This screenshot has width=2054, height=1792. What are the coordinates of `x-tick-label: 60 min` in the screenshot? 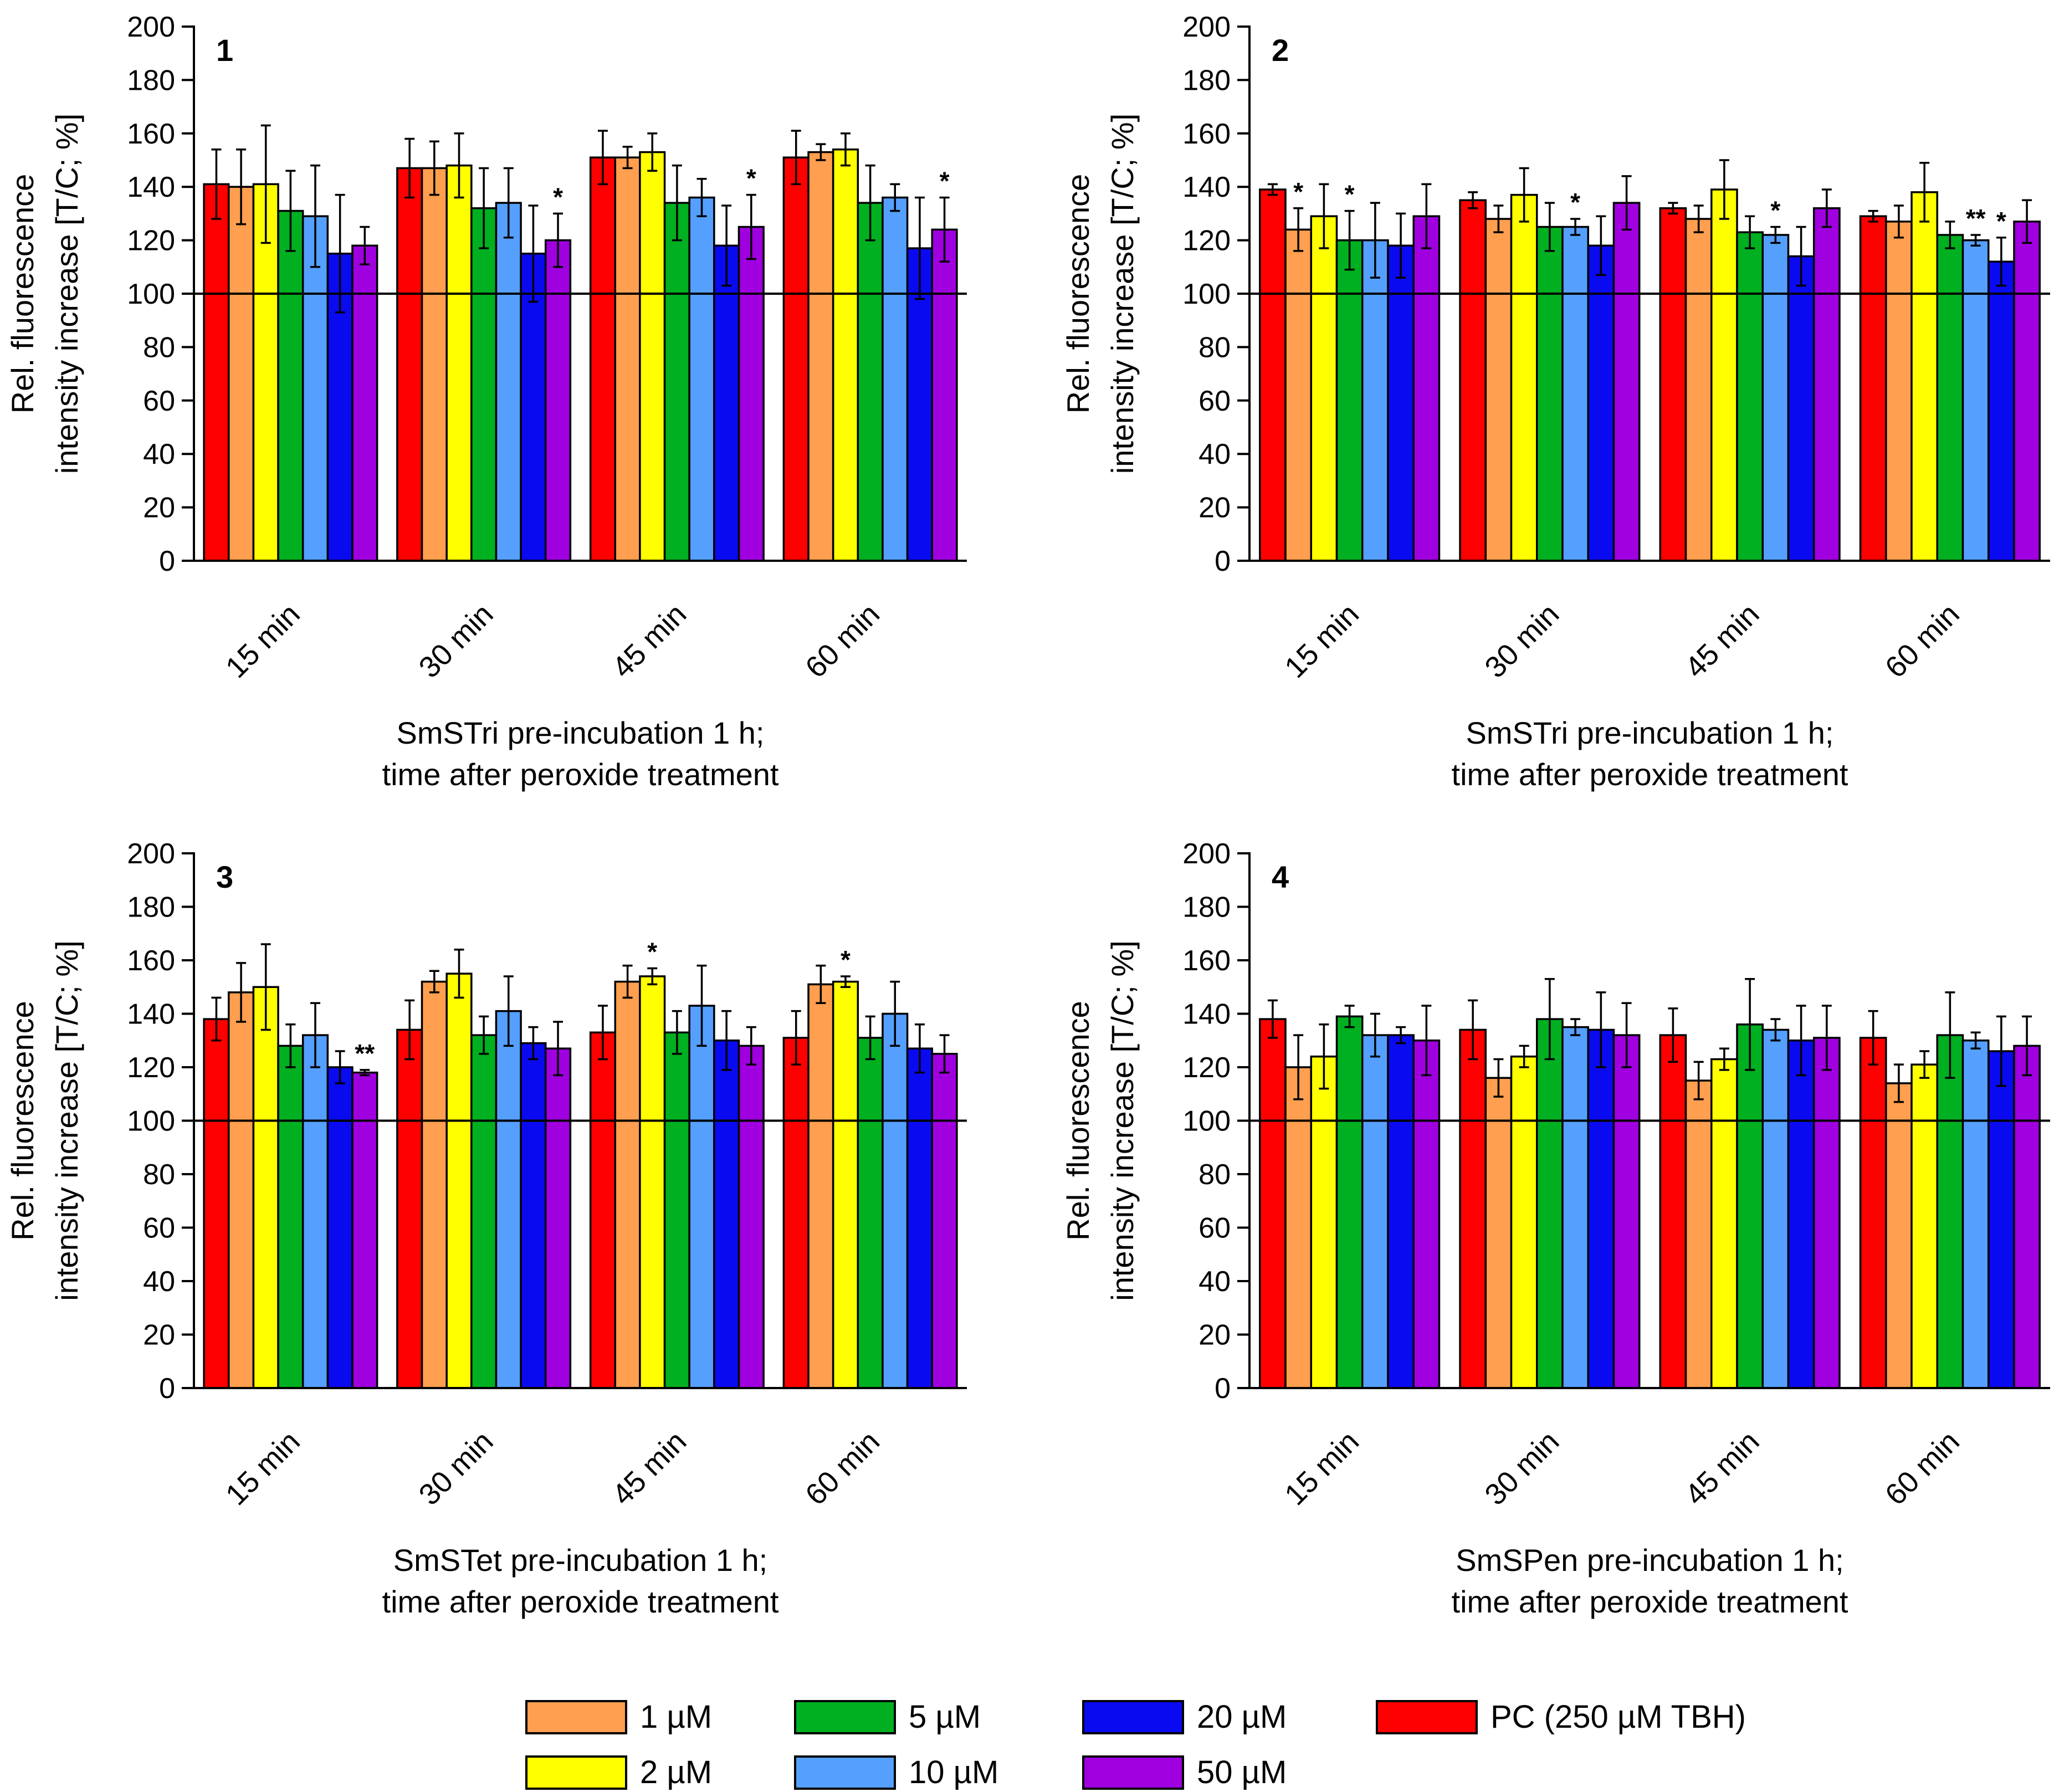 It's located at (843, 640).